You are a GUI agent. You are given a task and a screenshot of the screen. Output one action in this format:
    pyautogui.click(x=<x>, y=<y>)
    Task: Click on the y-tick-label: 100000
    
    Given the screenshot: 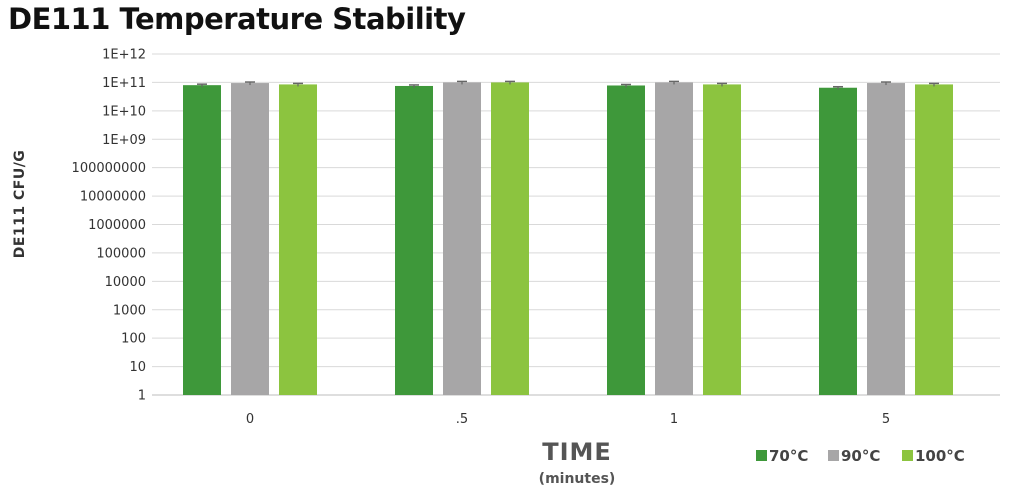 What is the action you would take?
    pyautogui.click(x=121, y=253)
    